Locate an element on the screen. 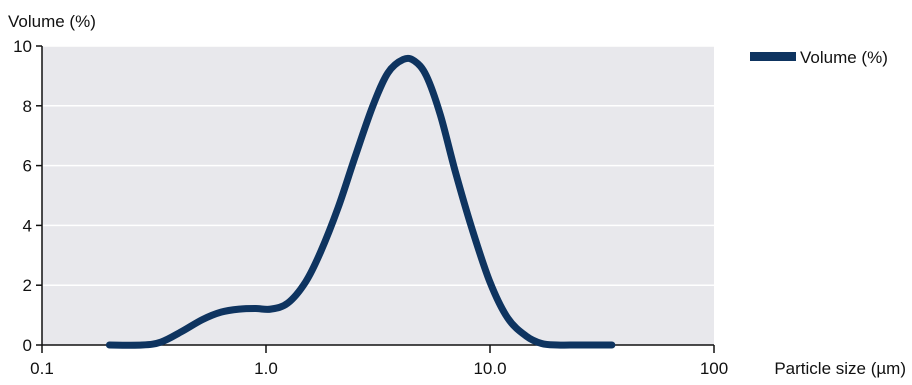 Image resolution: width=912 pixels, height=385 pixels. y-tick-label: 4 is located at coordinates (27, 225).